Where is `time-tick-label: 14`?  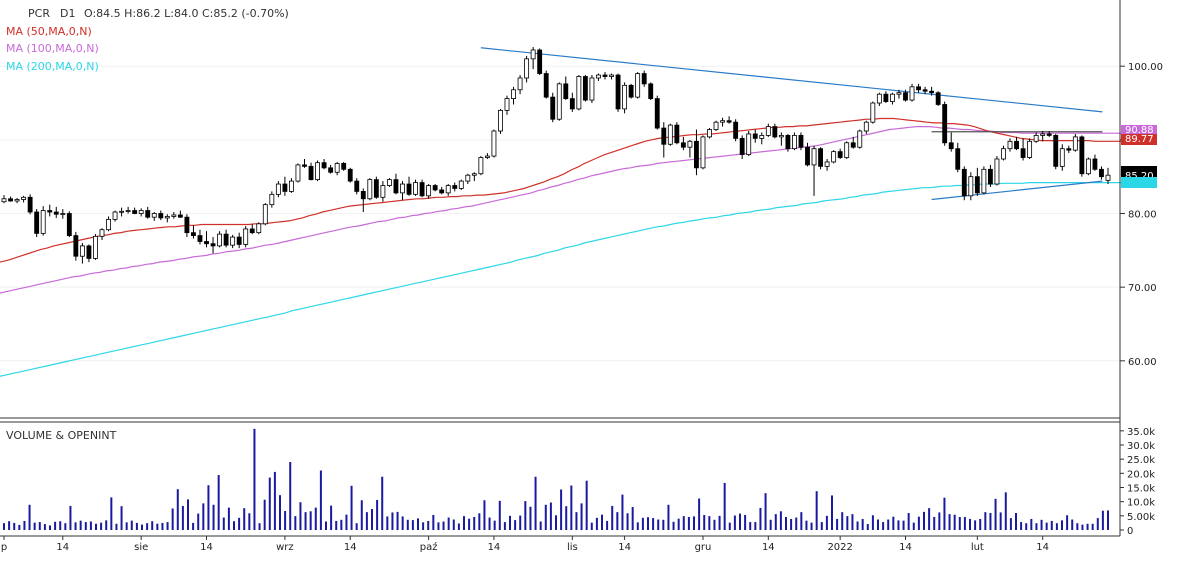
time-tick-label: 14 is located at coordinates (62, 547).